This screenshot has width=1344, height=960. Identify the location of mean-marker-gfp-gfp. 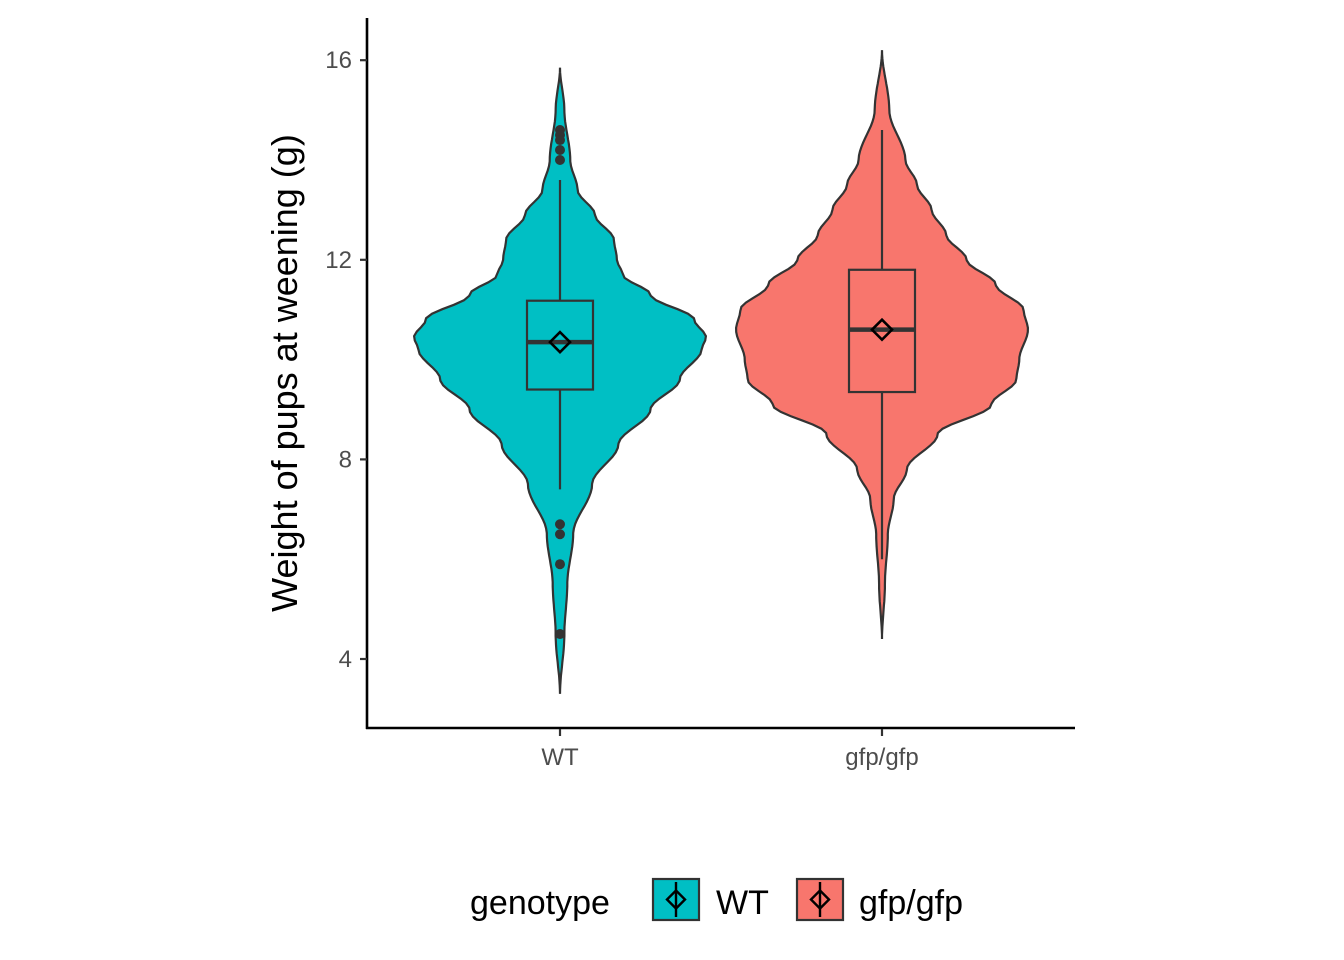
(882, 329).